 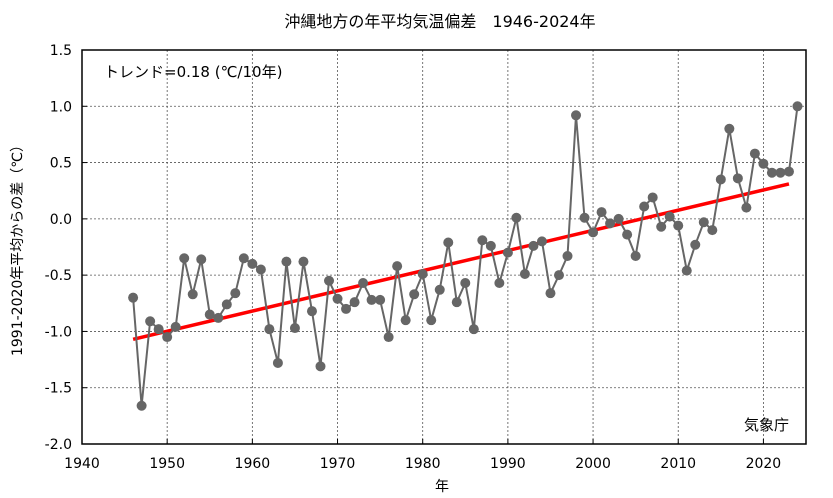 I want to click on y-tick-label: 0.0, so click(x=61, y=220).